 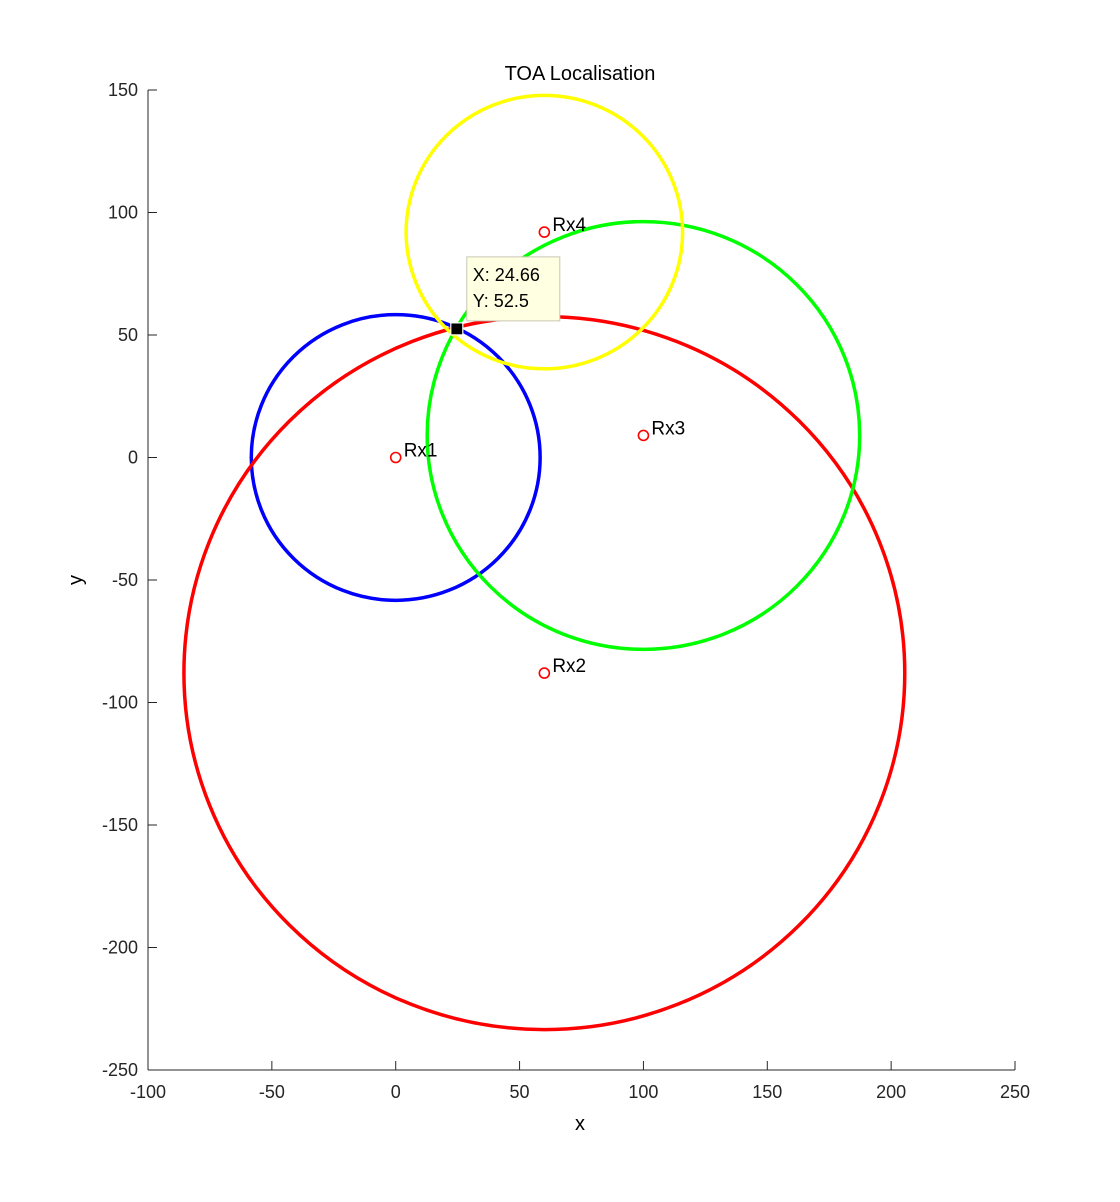 What do you see at coordinates (580, 74) in the screenshot?
I see `chart-title: TOA Localisation` at bounding box center [580, 74].